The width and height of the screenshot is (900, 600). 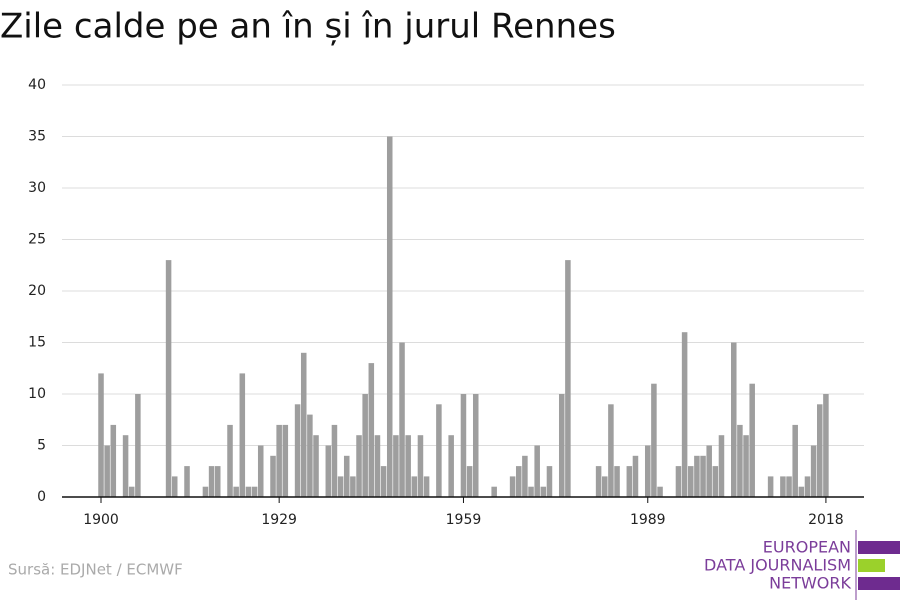 What do you see at coordinates (37, 85) in the screenshot?
I see `y-tick-label: 40` at bounding box center [37, 85].